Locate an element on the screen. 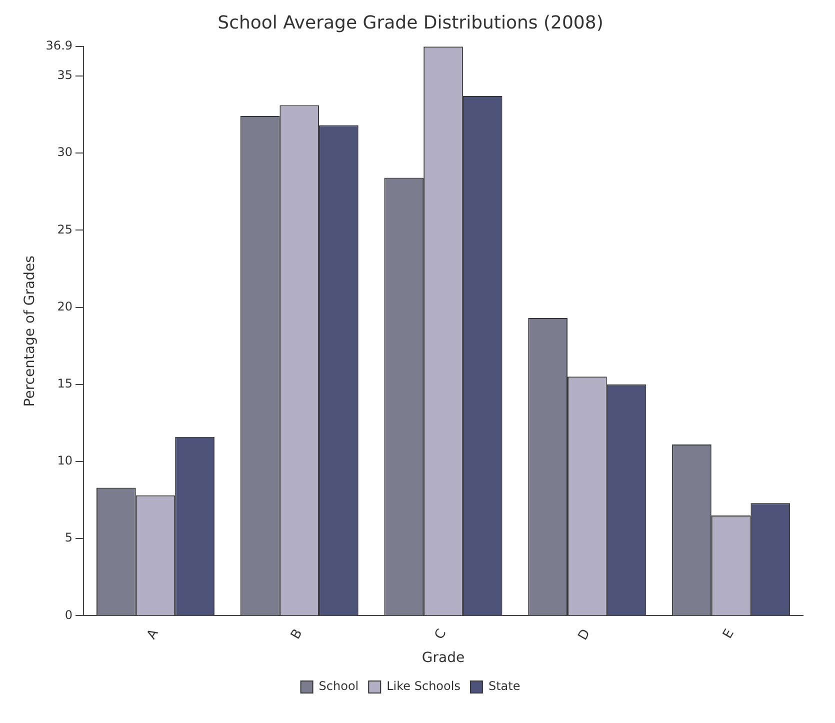  y-tick-label: 30 is located at coordinates (65, 152).